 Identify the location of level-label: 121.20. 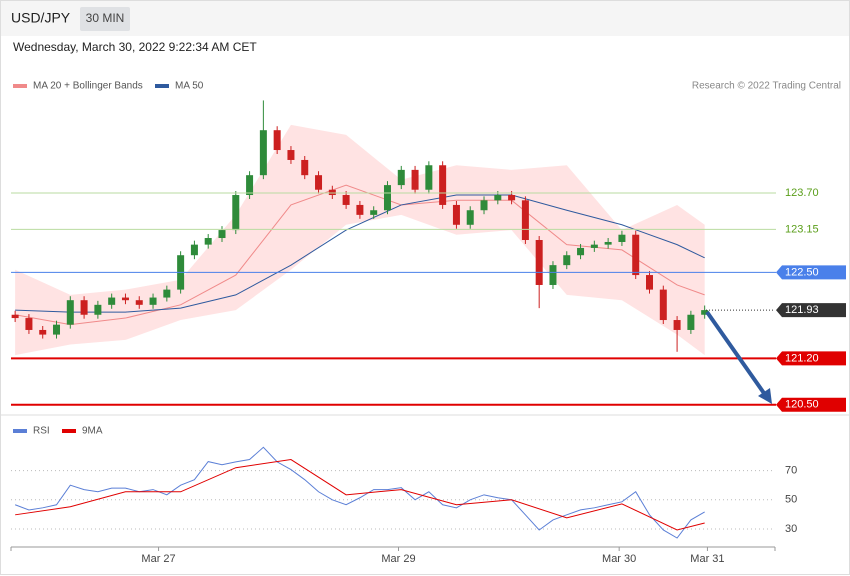
(802, 358).